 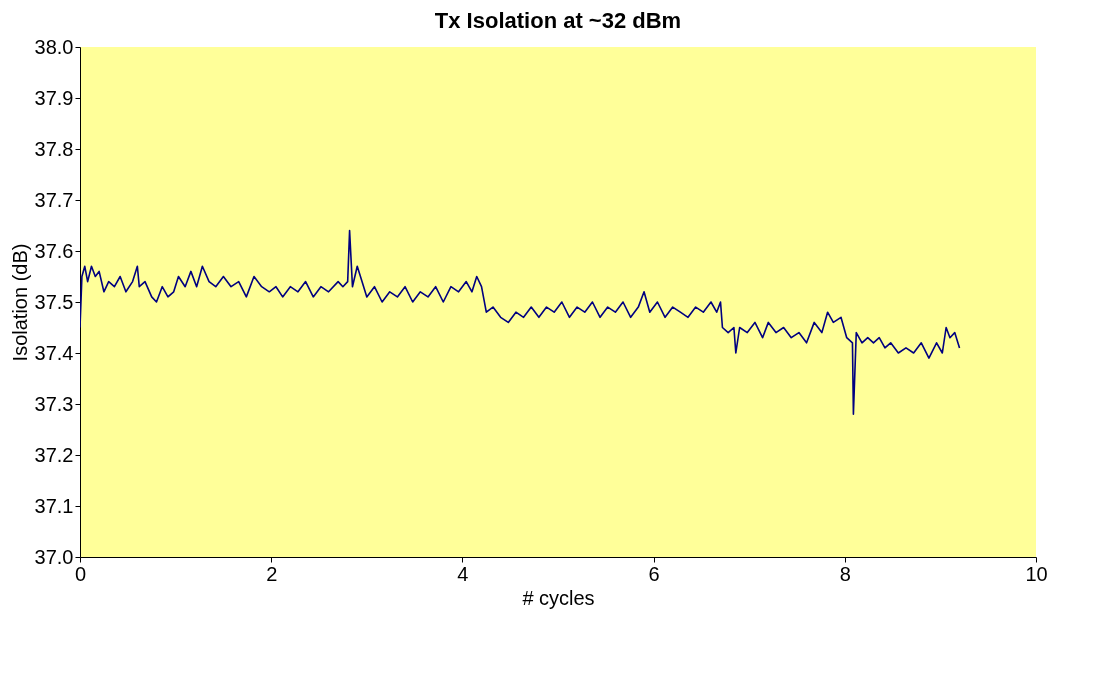 What do you see at coordinates (54, 199) in the screenshot?
I see `y-tick-label: 37.7` at bounding box center [54, 199].